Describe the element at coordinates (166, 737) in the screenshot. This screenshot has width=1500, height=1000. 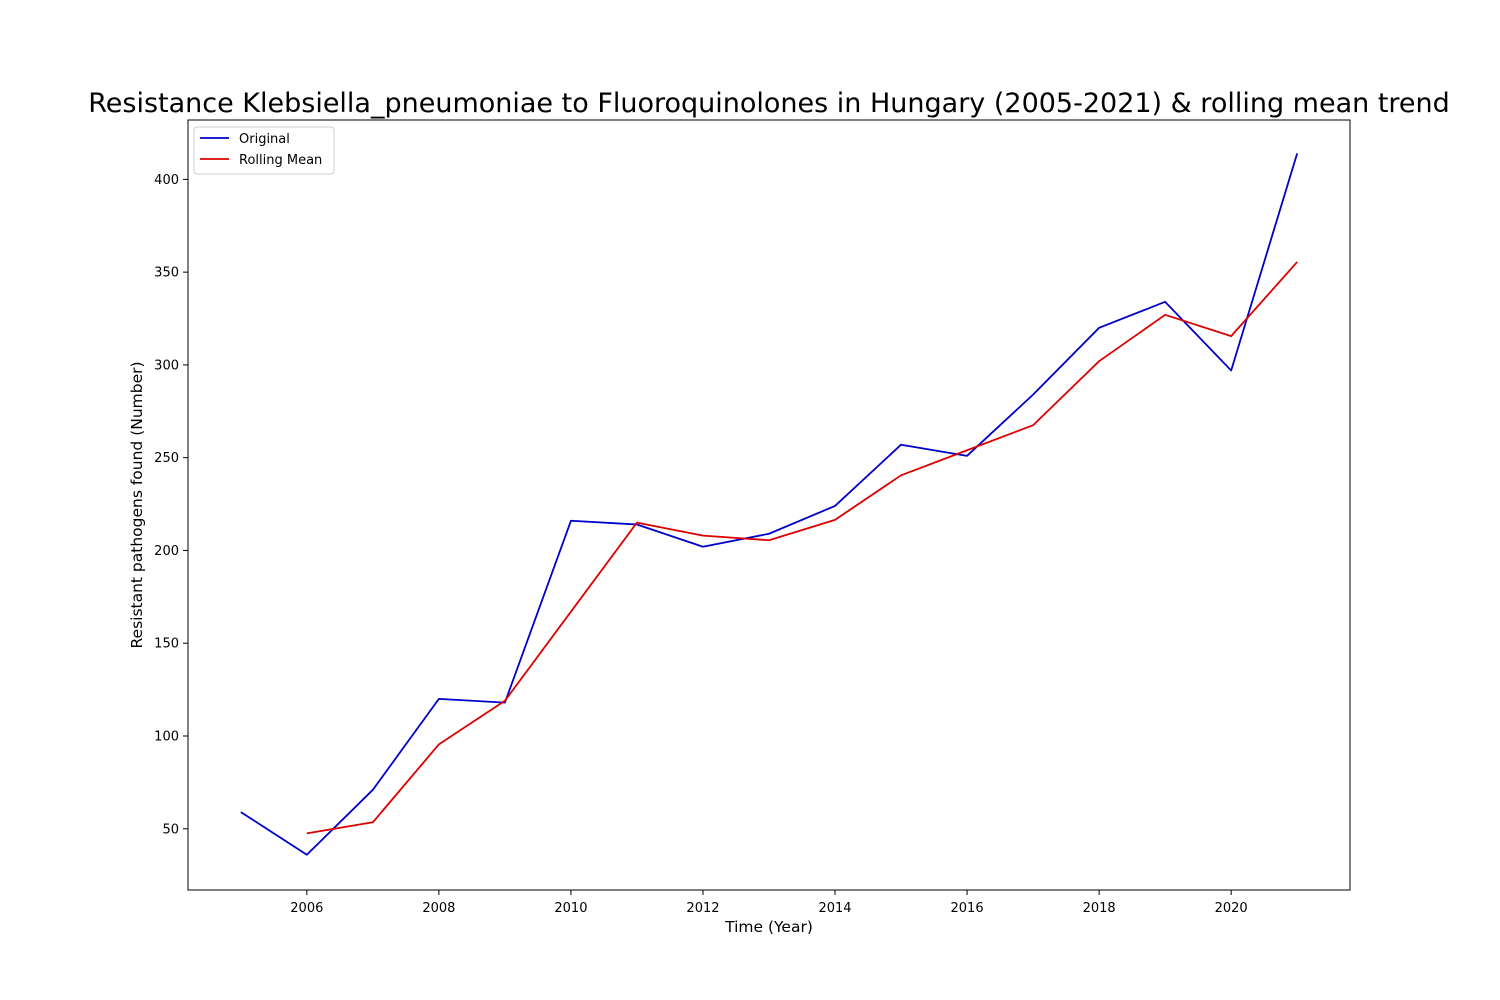
I see `y-tick-label: 100` at that location.